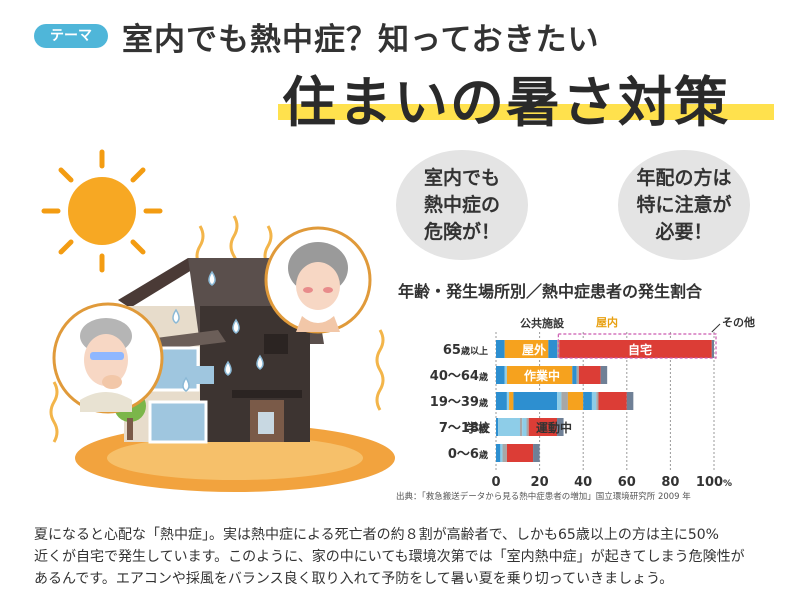  What do you see at coordinates (670, 482) in the screenshot?
I see `x-tick-label: 80` at bounding box center [670, 482].